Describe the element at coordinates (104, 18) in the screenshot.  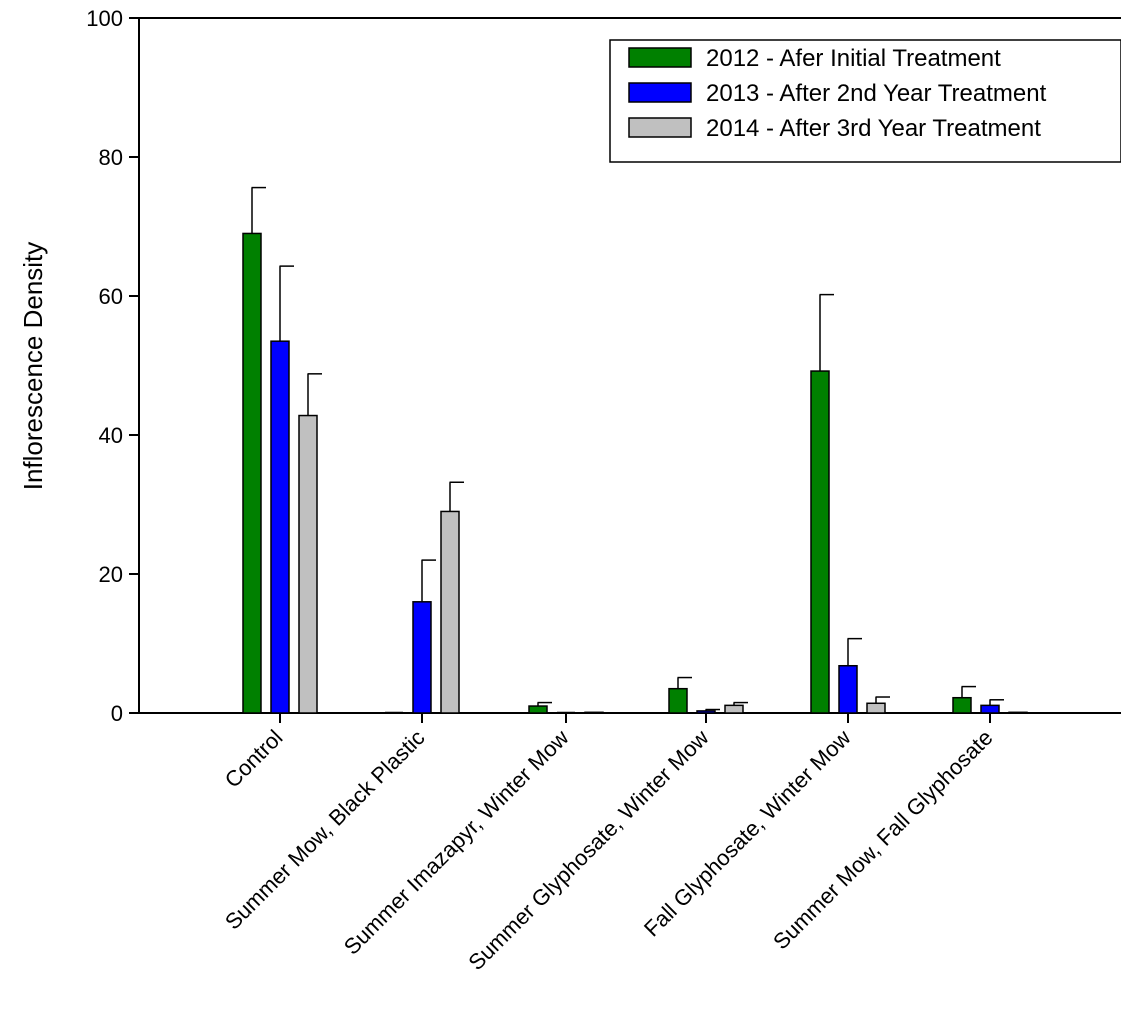
I see `y-tick-label: 100` at that location.